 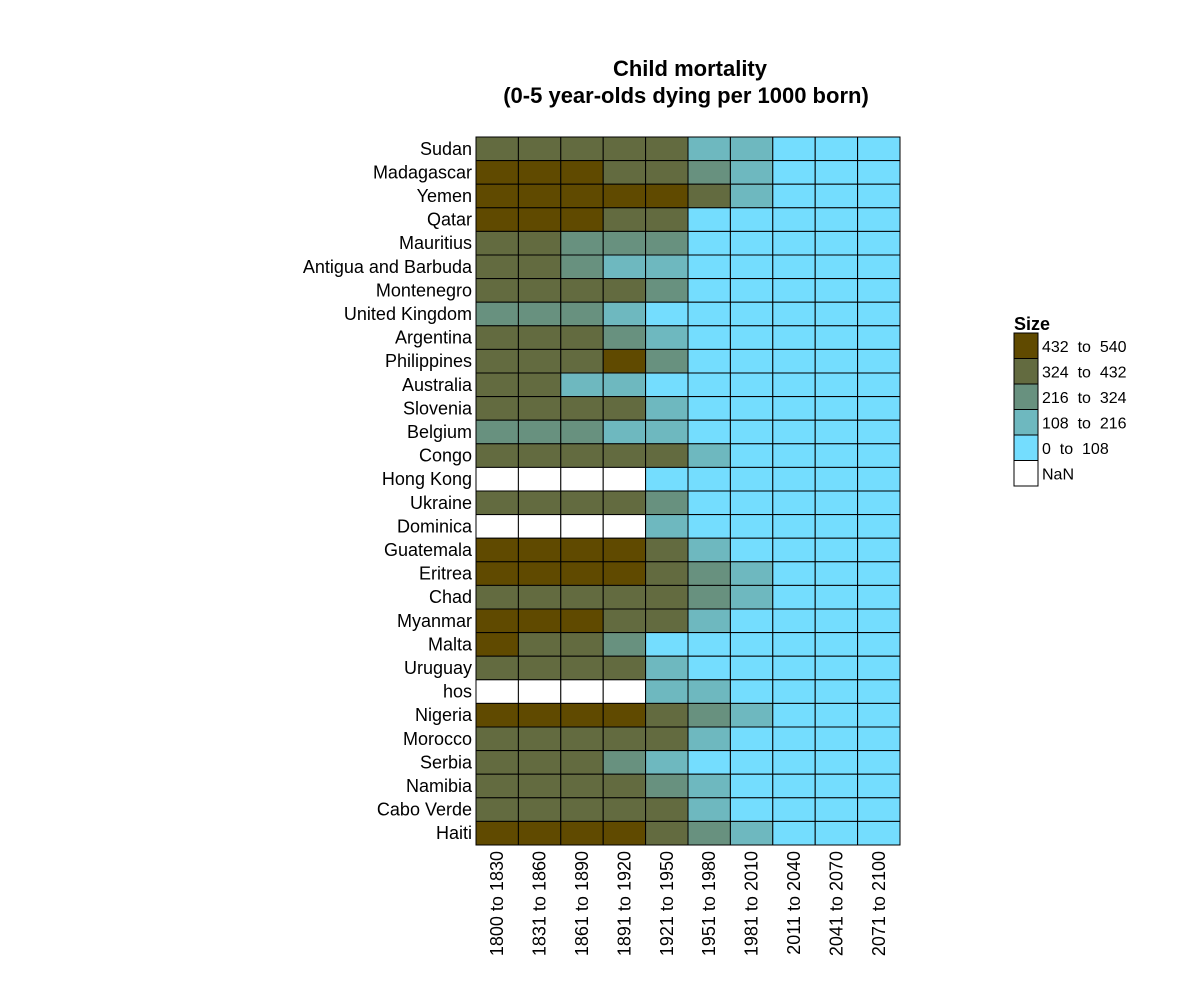 I want to click on row-label: Belgium, so click(x=439, y=432).